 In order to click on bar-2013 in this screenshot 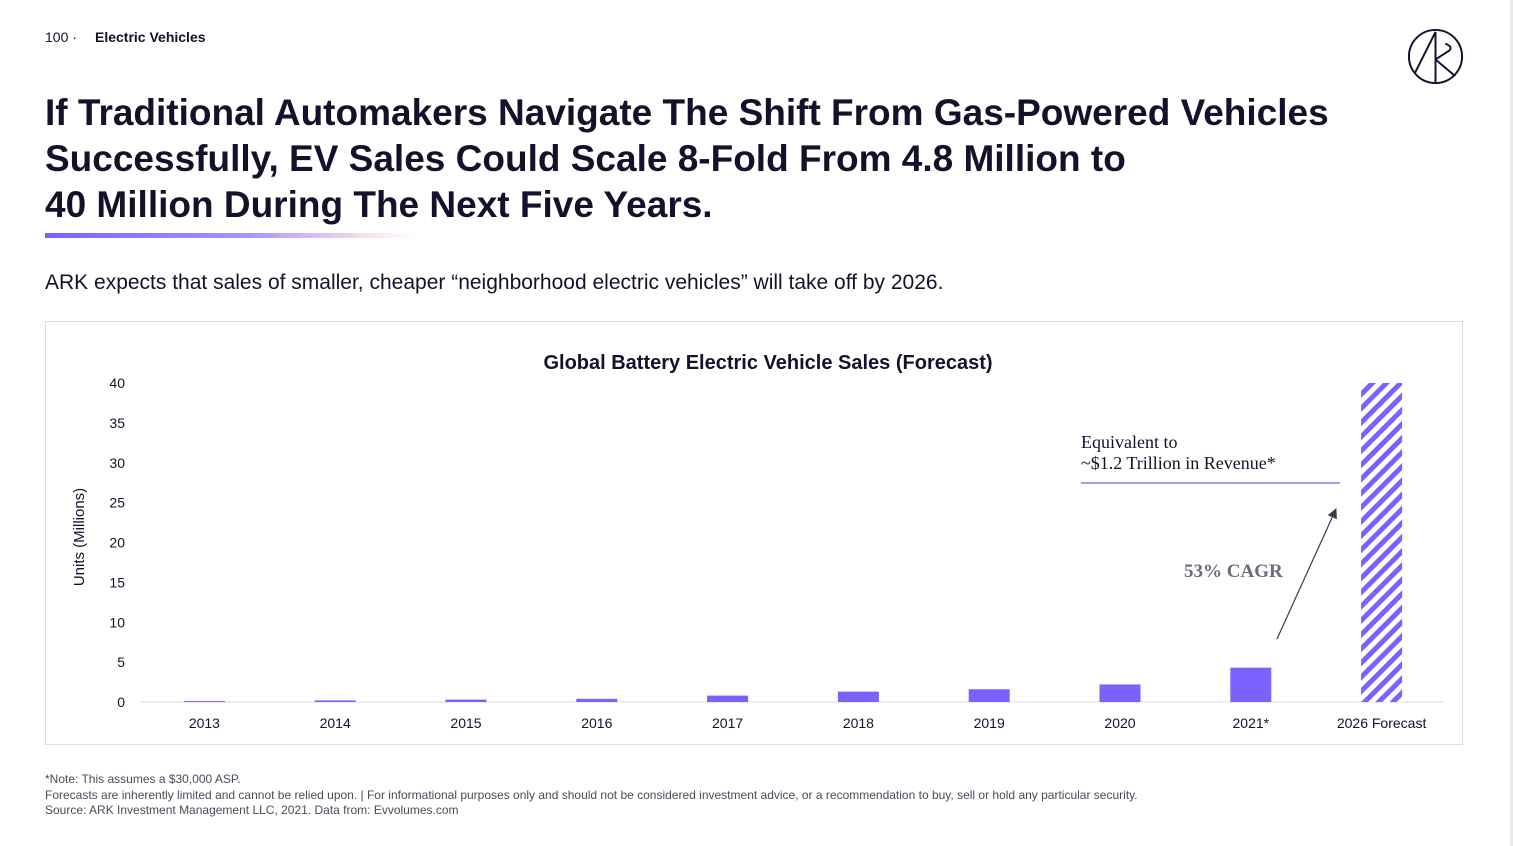, I will do `click(204, 701)`.